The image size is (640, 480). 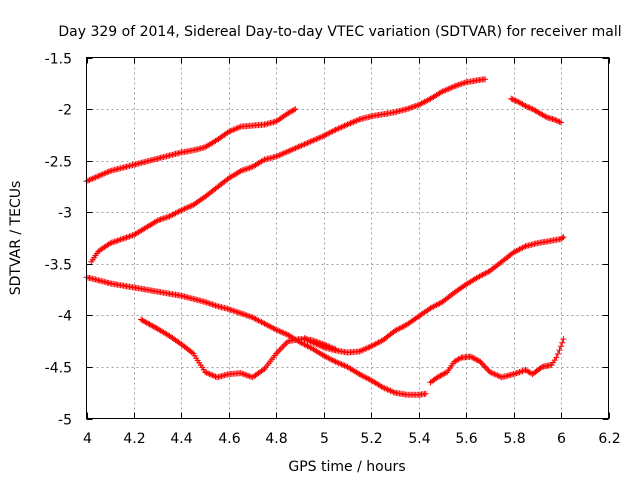 I want to click on y-tick-label: -2, so click(x=65, y=111).